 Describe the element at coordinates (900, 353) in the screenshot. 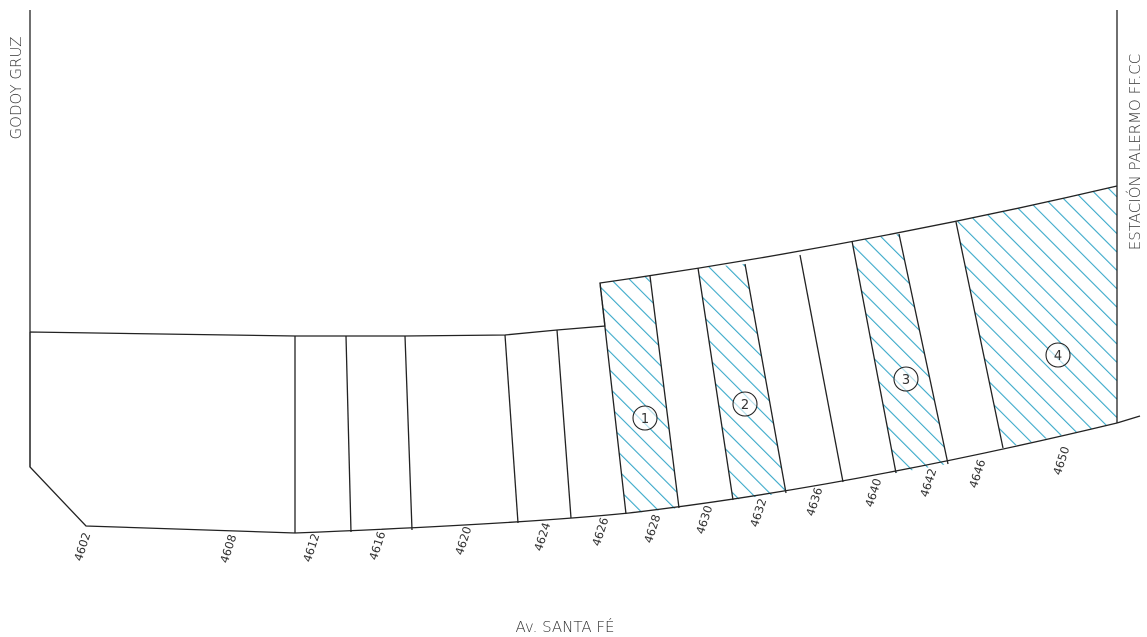

I see `lot-4642-fill` at that location.